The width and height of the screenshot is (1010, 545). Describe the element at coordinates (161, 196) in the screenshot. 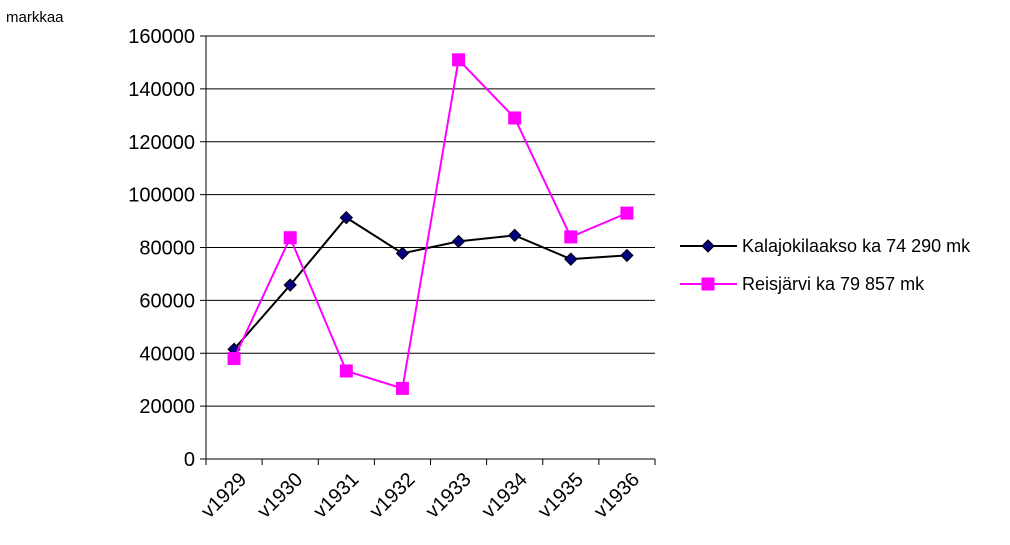

I see `y-tick-label: 100000` at that location.